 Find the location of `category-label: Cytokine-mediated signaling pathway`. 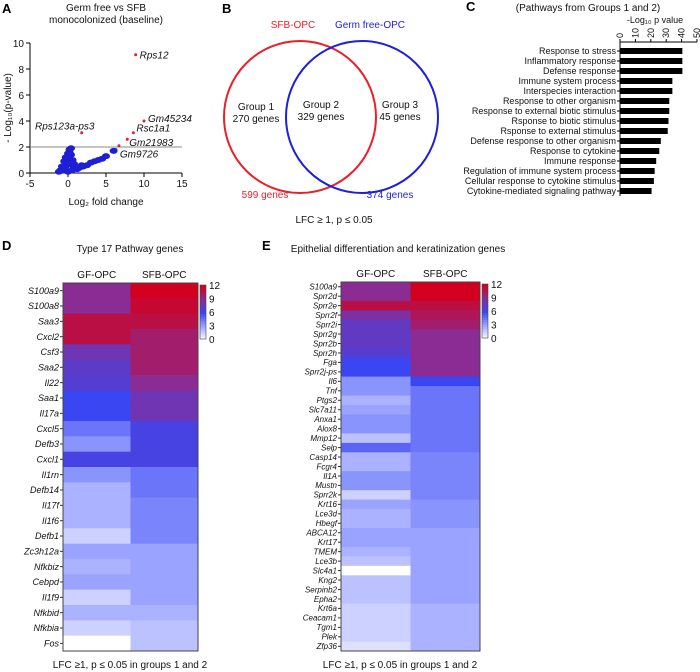

category-label: Cytokine-mediated signaling pathway is located at coordinates (542, 191).